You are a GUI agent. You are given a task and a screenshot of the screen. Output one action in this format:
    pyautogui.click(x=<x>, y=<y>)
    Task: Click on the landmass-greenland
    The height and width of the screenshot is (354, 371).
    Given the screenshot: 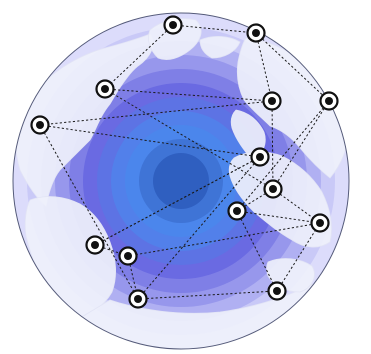 What is the action you would take?
    pyautogui.click(x=175, y=39)
    